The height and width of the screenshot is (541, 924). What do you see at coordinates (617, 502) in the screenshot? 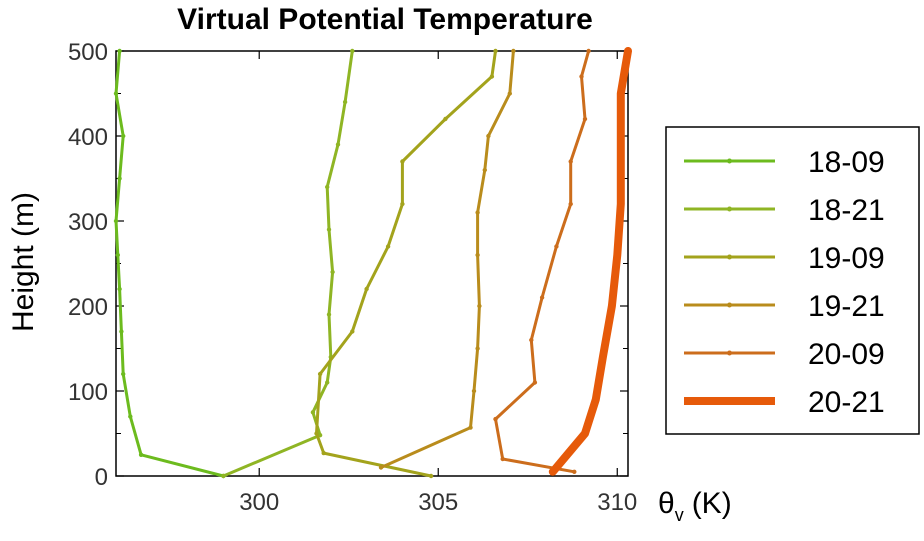
I see `x-tick-label: 310` at bounding box center [617, 502].